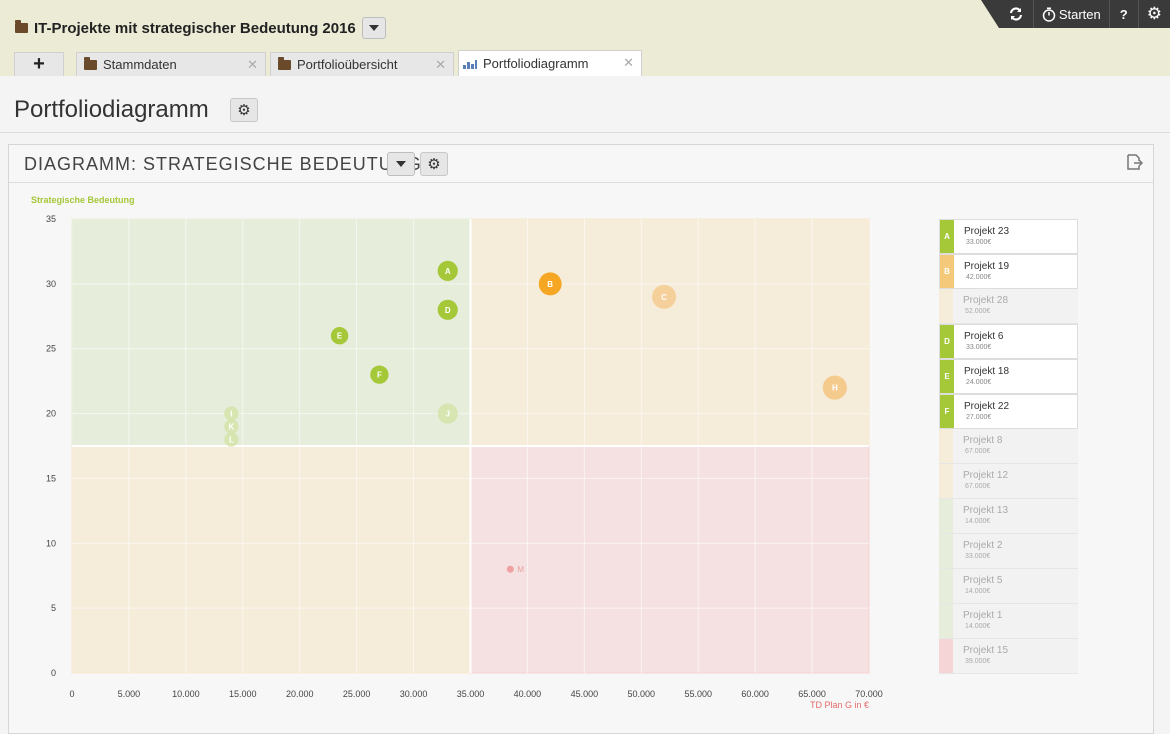  What do you see at coordinates (983, 545) in the screenshot?
I see `legend-project-name: Projekt 2` at bounding box center [983, 545].